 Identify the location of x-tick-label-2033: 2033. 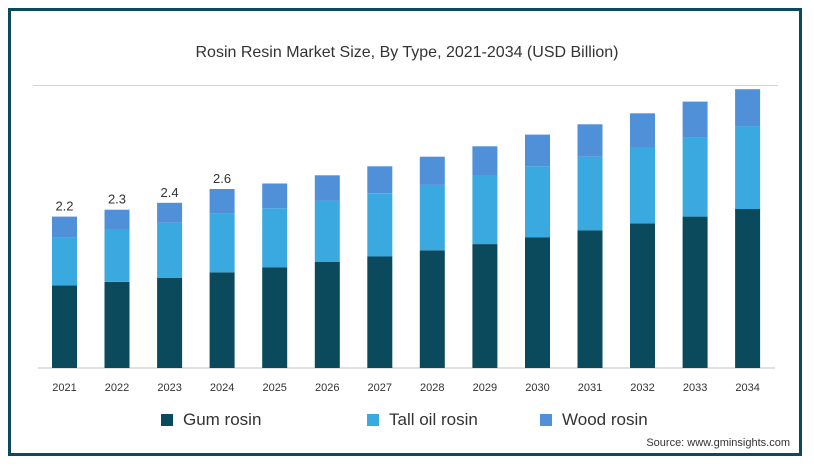
(695, 388).